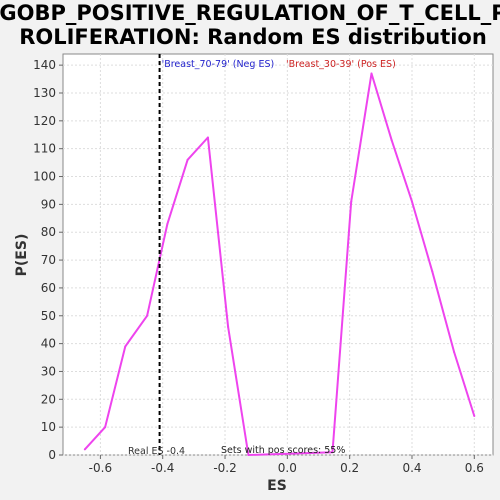 This screenshot has width=500, height=500. I want to click on y-tick-label: 20, so click(48, 399).